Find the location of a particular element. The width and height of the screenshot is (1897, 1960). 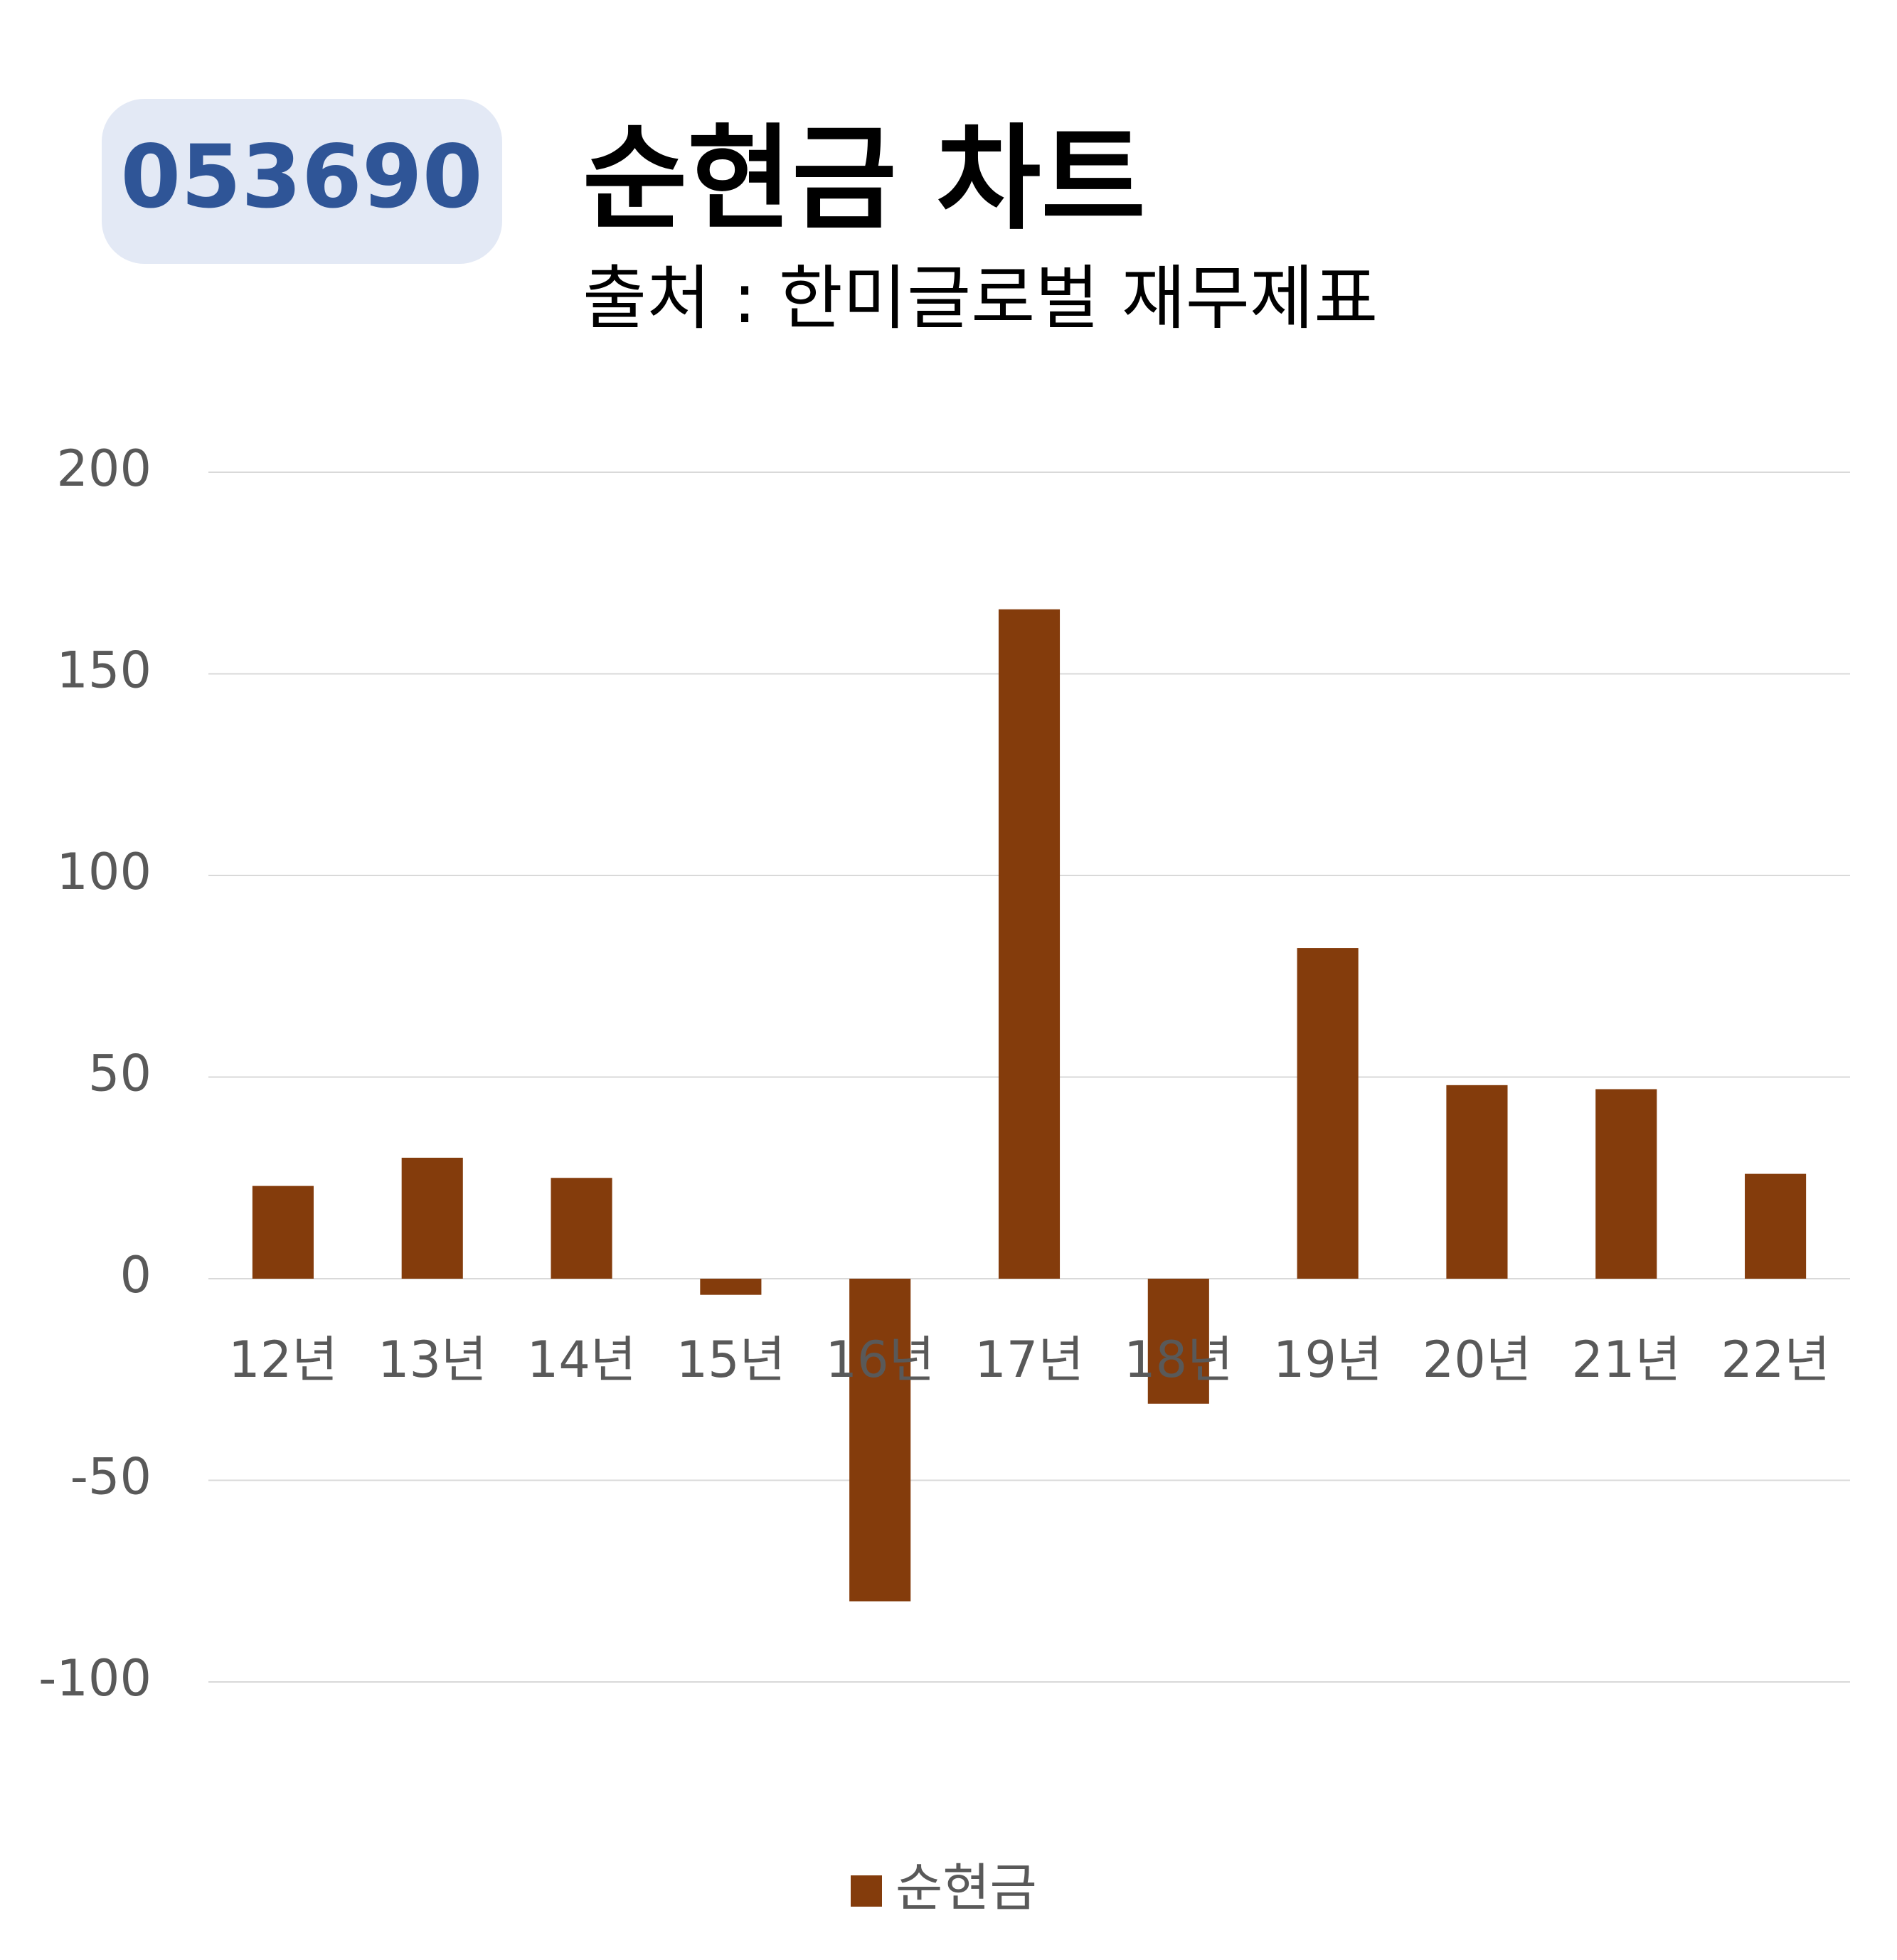

y-tick-label: 150 is located at coordinates (104, 670).